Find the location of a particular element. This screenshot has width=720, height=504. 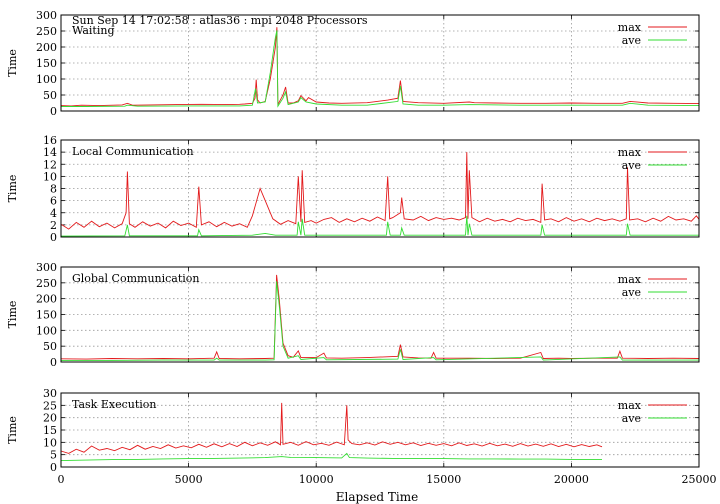

y-tick-label: 25 is located at coordinates (50, 405).